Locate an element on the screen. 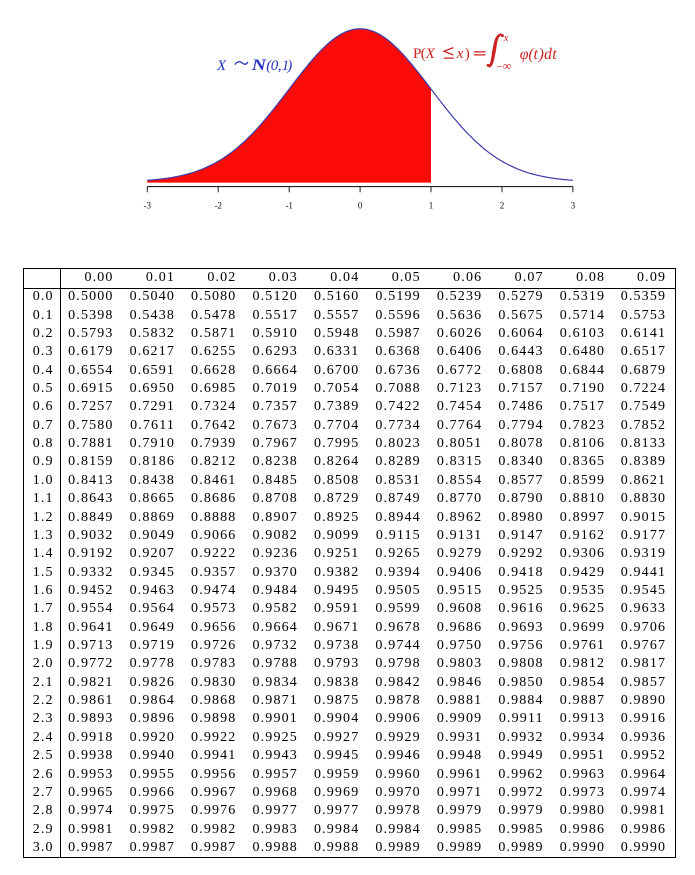 This screenshot has width=695, height=875. svg-text: 0 is located at coordinates (360, 206).